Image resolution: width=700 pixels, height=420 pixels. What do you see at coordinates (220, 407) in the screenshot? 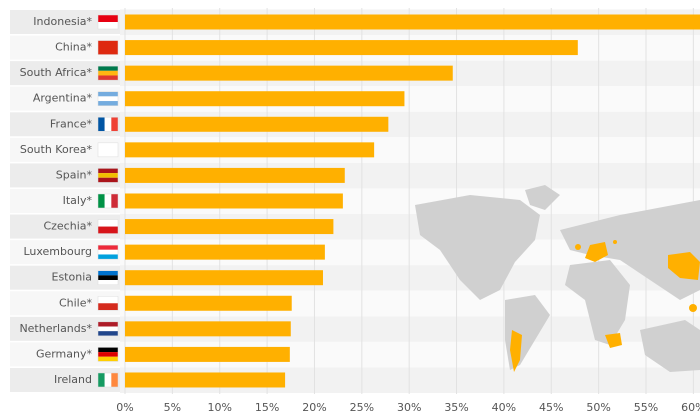
I see `x-tick-label: 10%` at bounding box center [220, 407].